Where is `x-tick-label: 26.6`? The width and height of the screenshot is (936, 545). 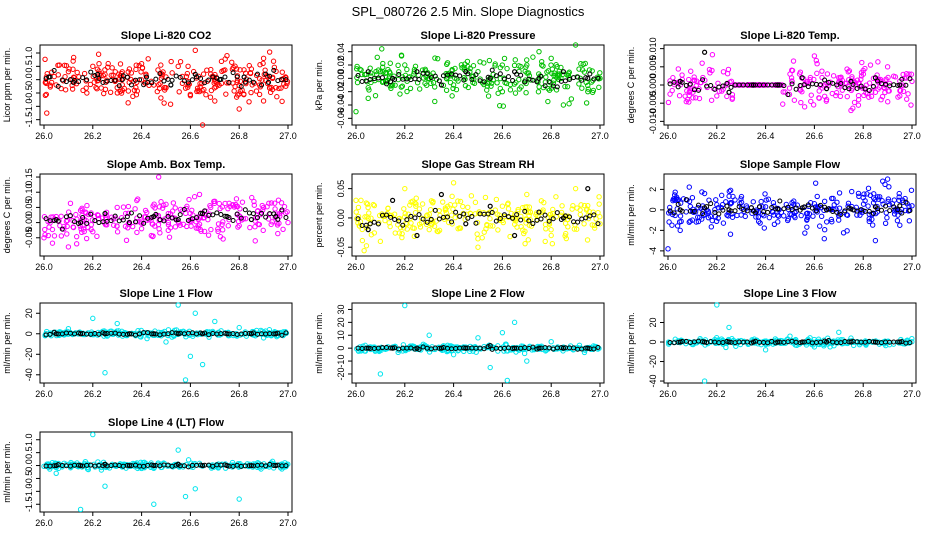 x-tick-label: 26.6 is located at coordinates (815, 267).